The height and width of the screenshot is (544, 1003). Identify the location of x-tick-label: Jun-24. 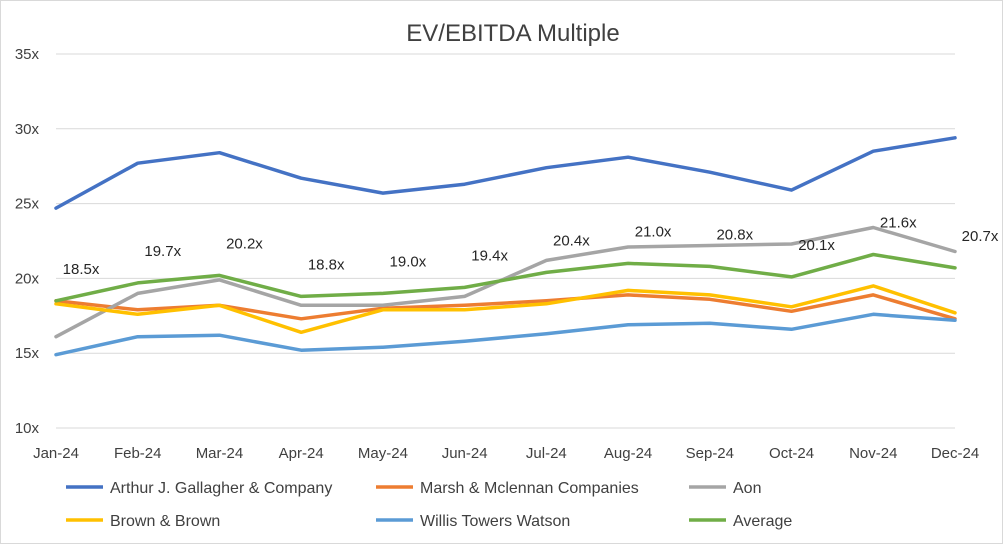
(465, 453).